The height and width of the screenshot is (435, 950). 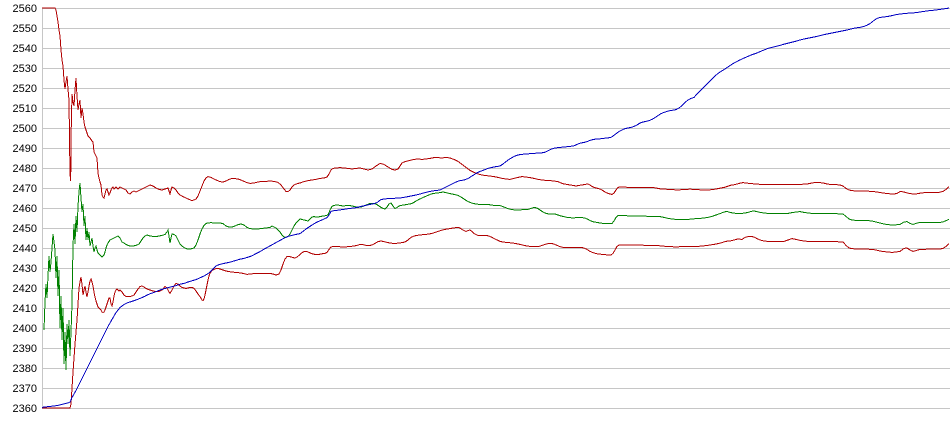 What do you see at coordinates (25, 109) in the screenshot?
I see `y-tick-label: 2510` at bounding box center [25, 109].